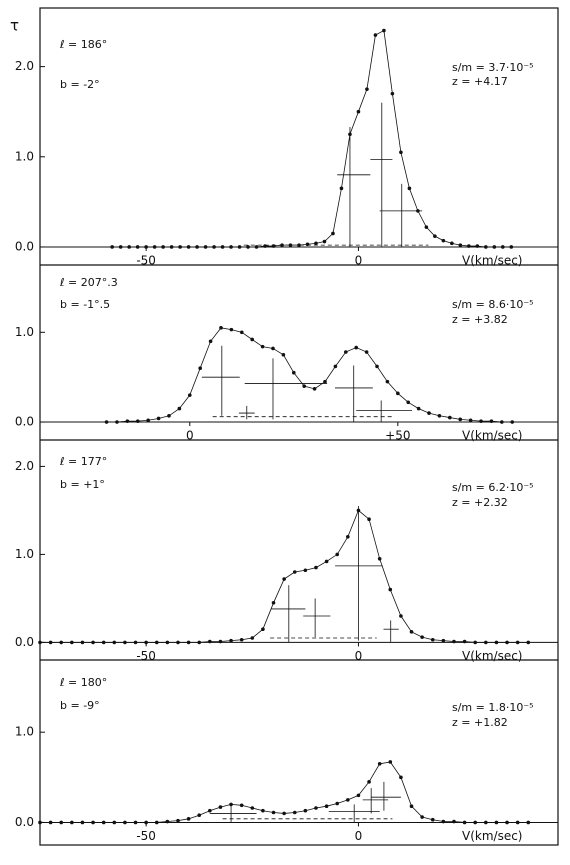 This screenshot has height=865, width=570. I want to click on profile-line, so click(309, 375).